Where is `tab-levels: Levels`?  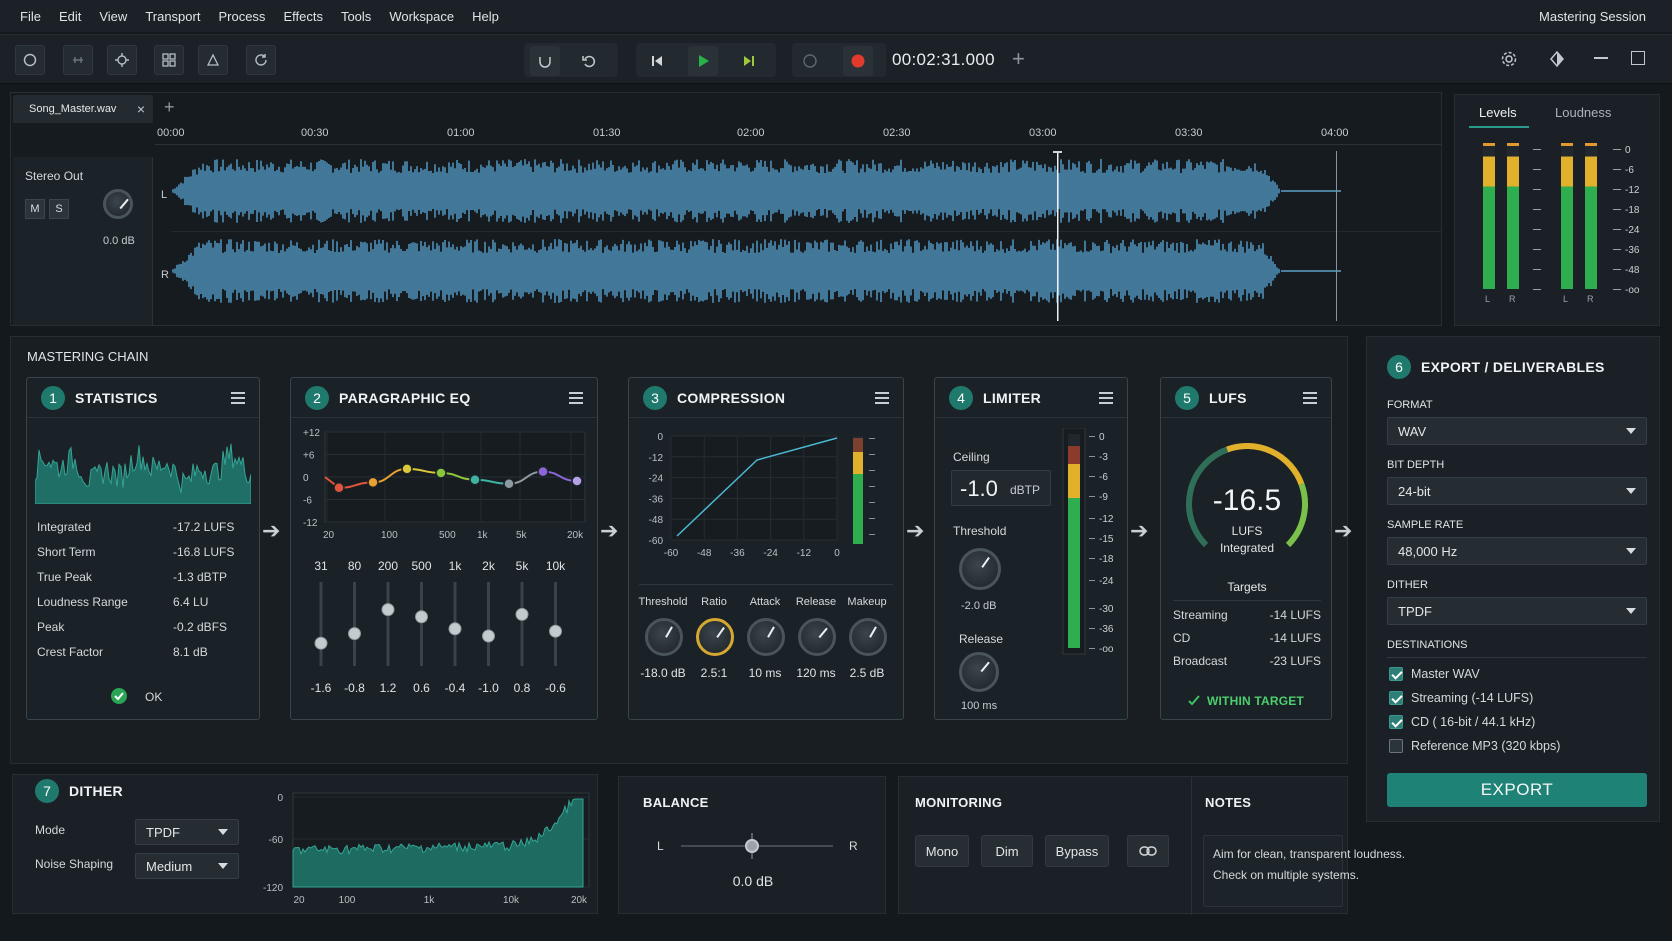
tab-levels: Levels is located at coordinates (1498, 112).